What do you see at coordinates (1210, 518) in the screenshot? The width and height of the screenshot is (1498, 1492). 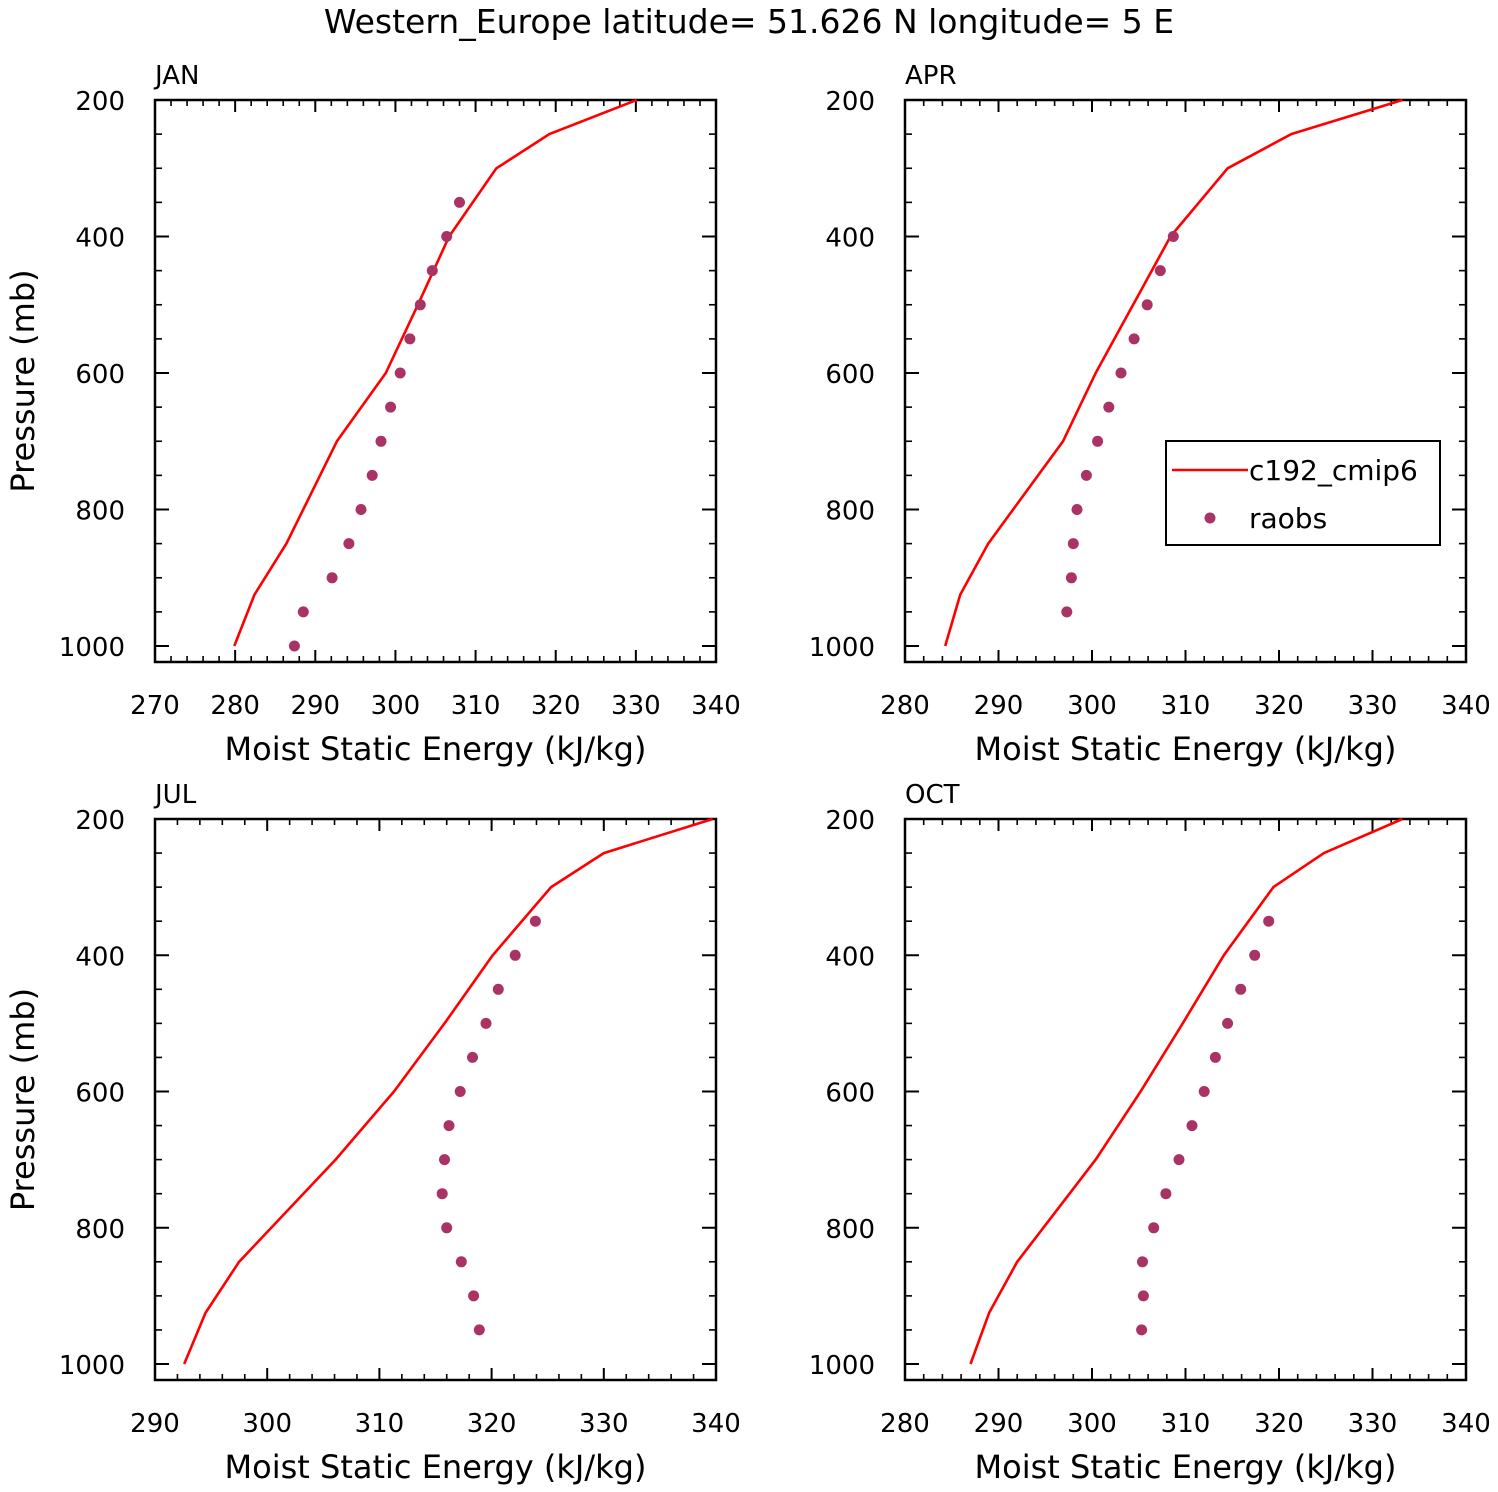 I see `legend-marker-swatch` at bounding box center [1210, 518].